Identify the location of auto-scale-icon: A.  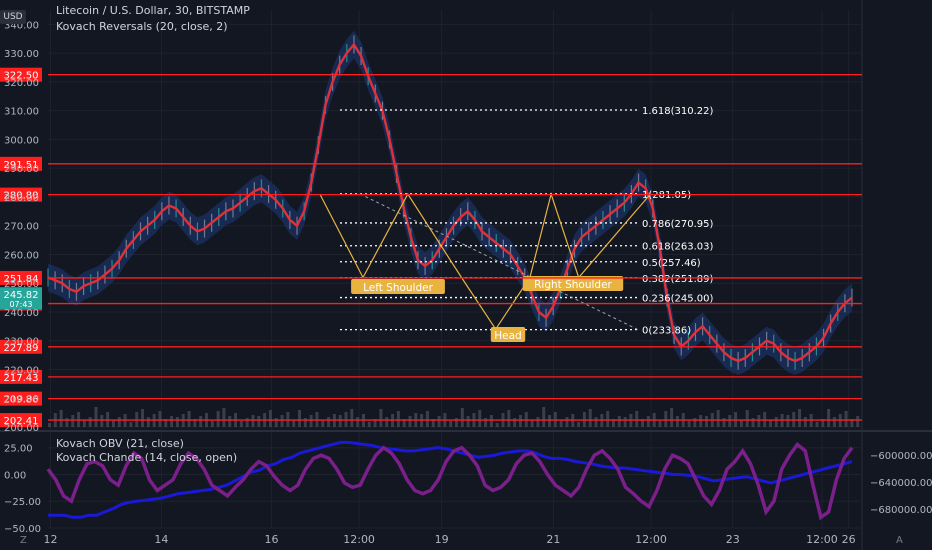
(899, 540).